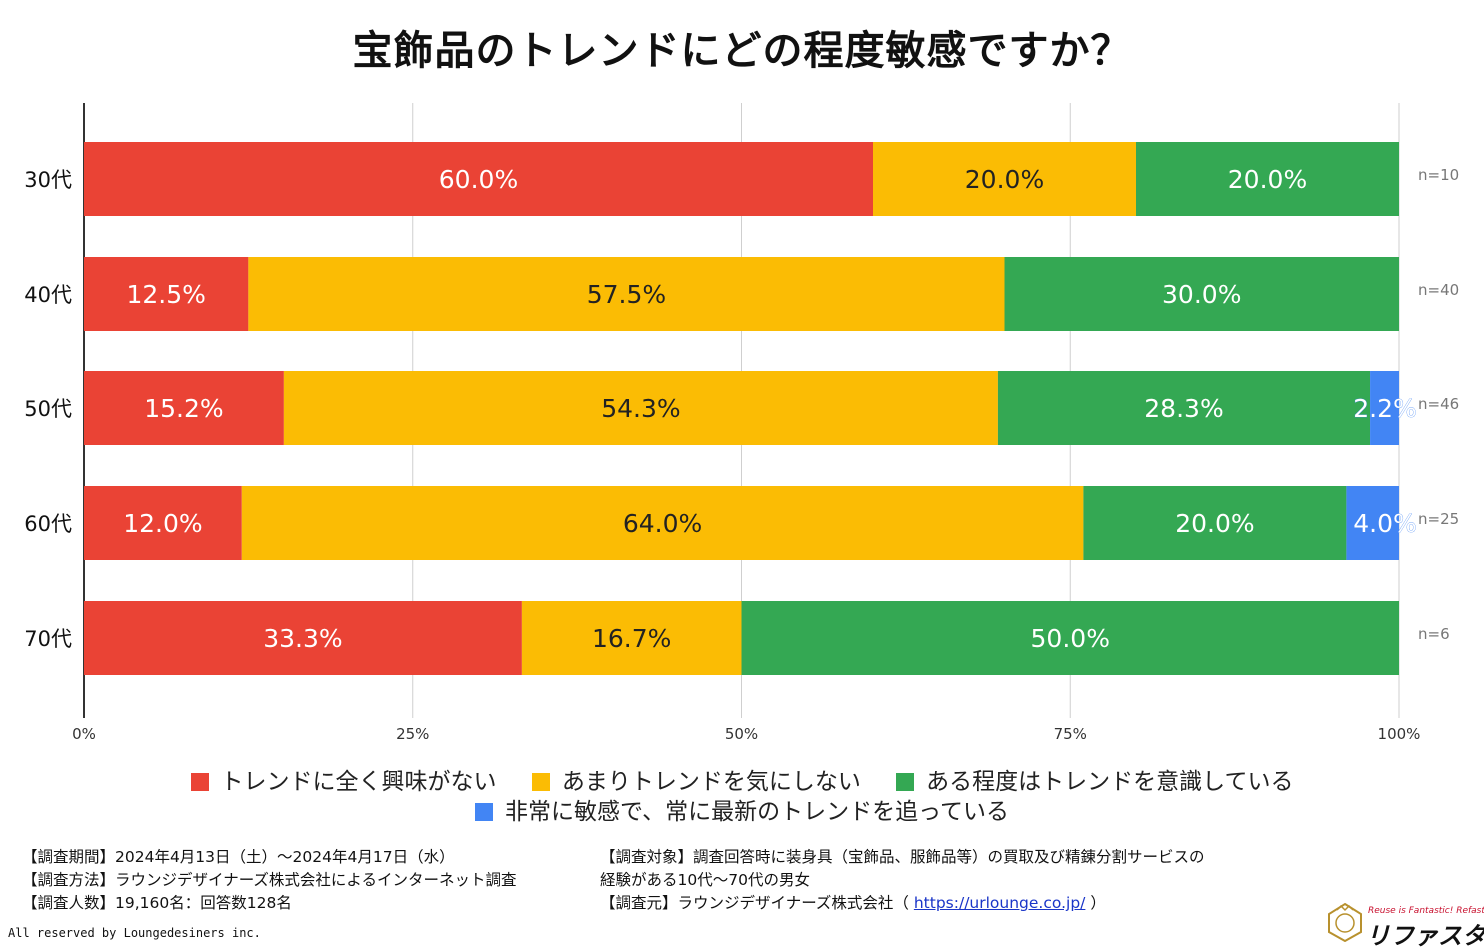 The image size is (1484, 951). What do you see at coordinates (1438, 404) in the screenshot?
I see `sample-size-label: n=46` at bounding box center [1438, 404].